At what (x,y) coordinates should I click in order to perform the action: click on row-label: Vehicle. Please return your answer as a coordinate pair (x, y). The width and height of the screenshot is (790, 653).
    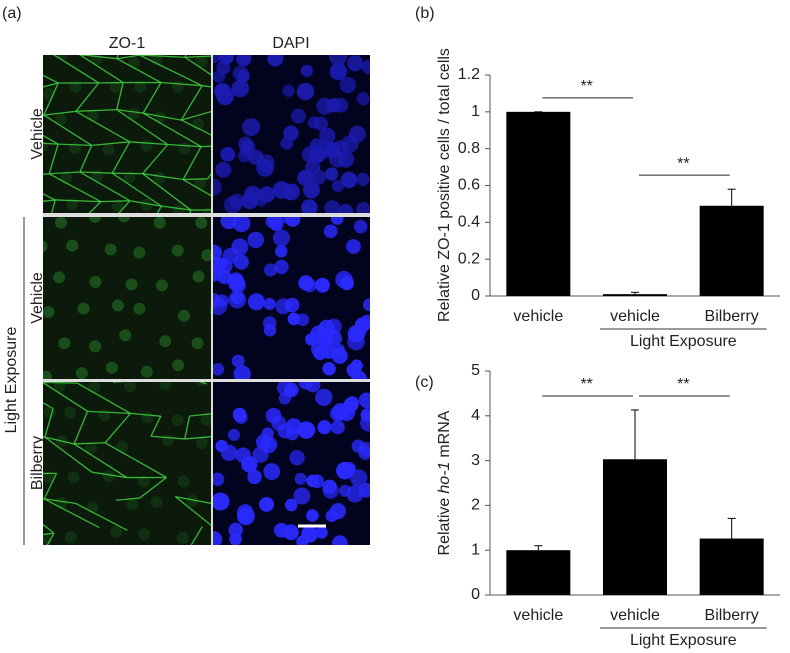
    Looking at the image, I should click on (37, 298).